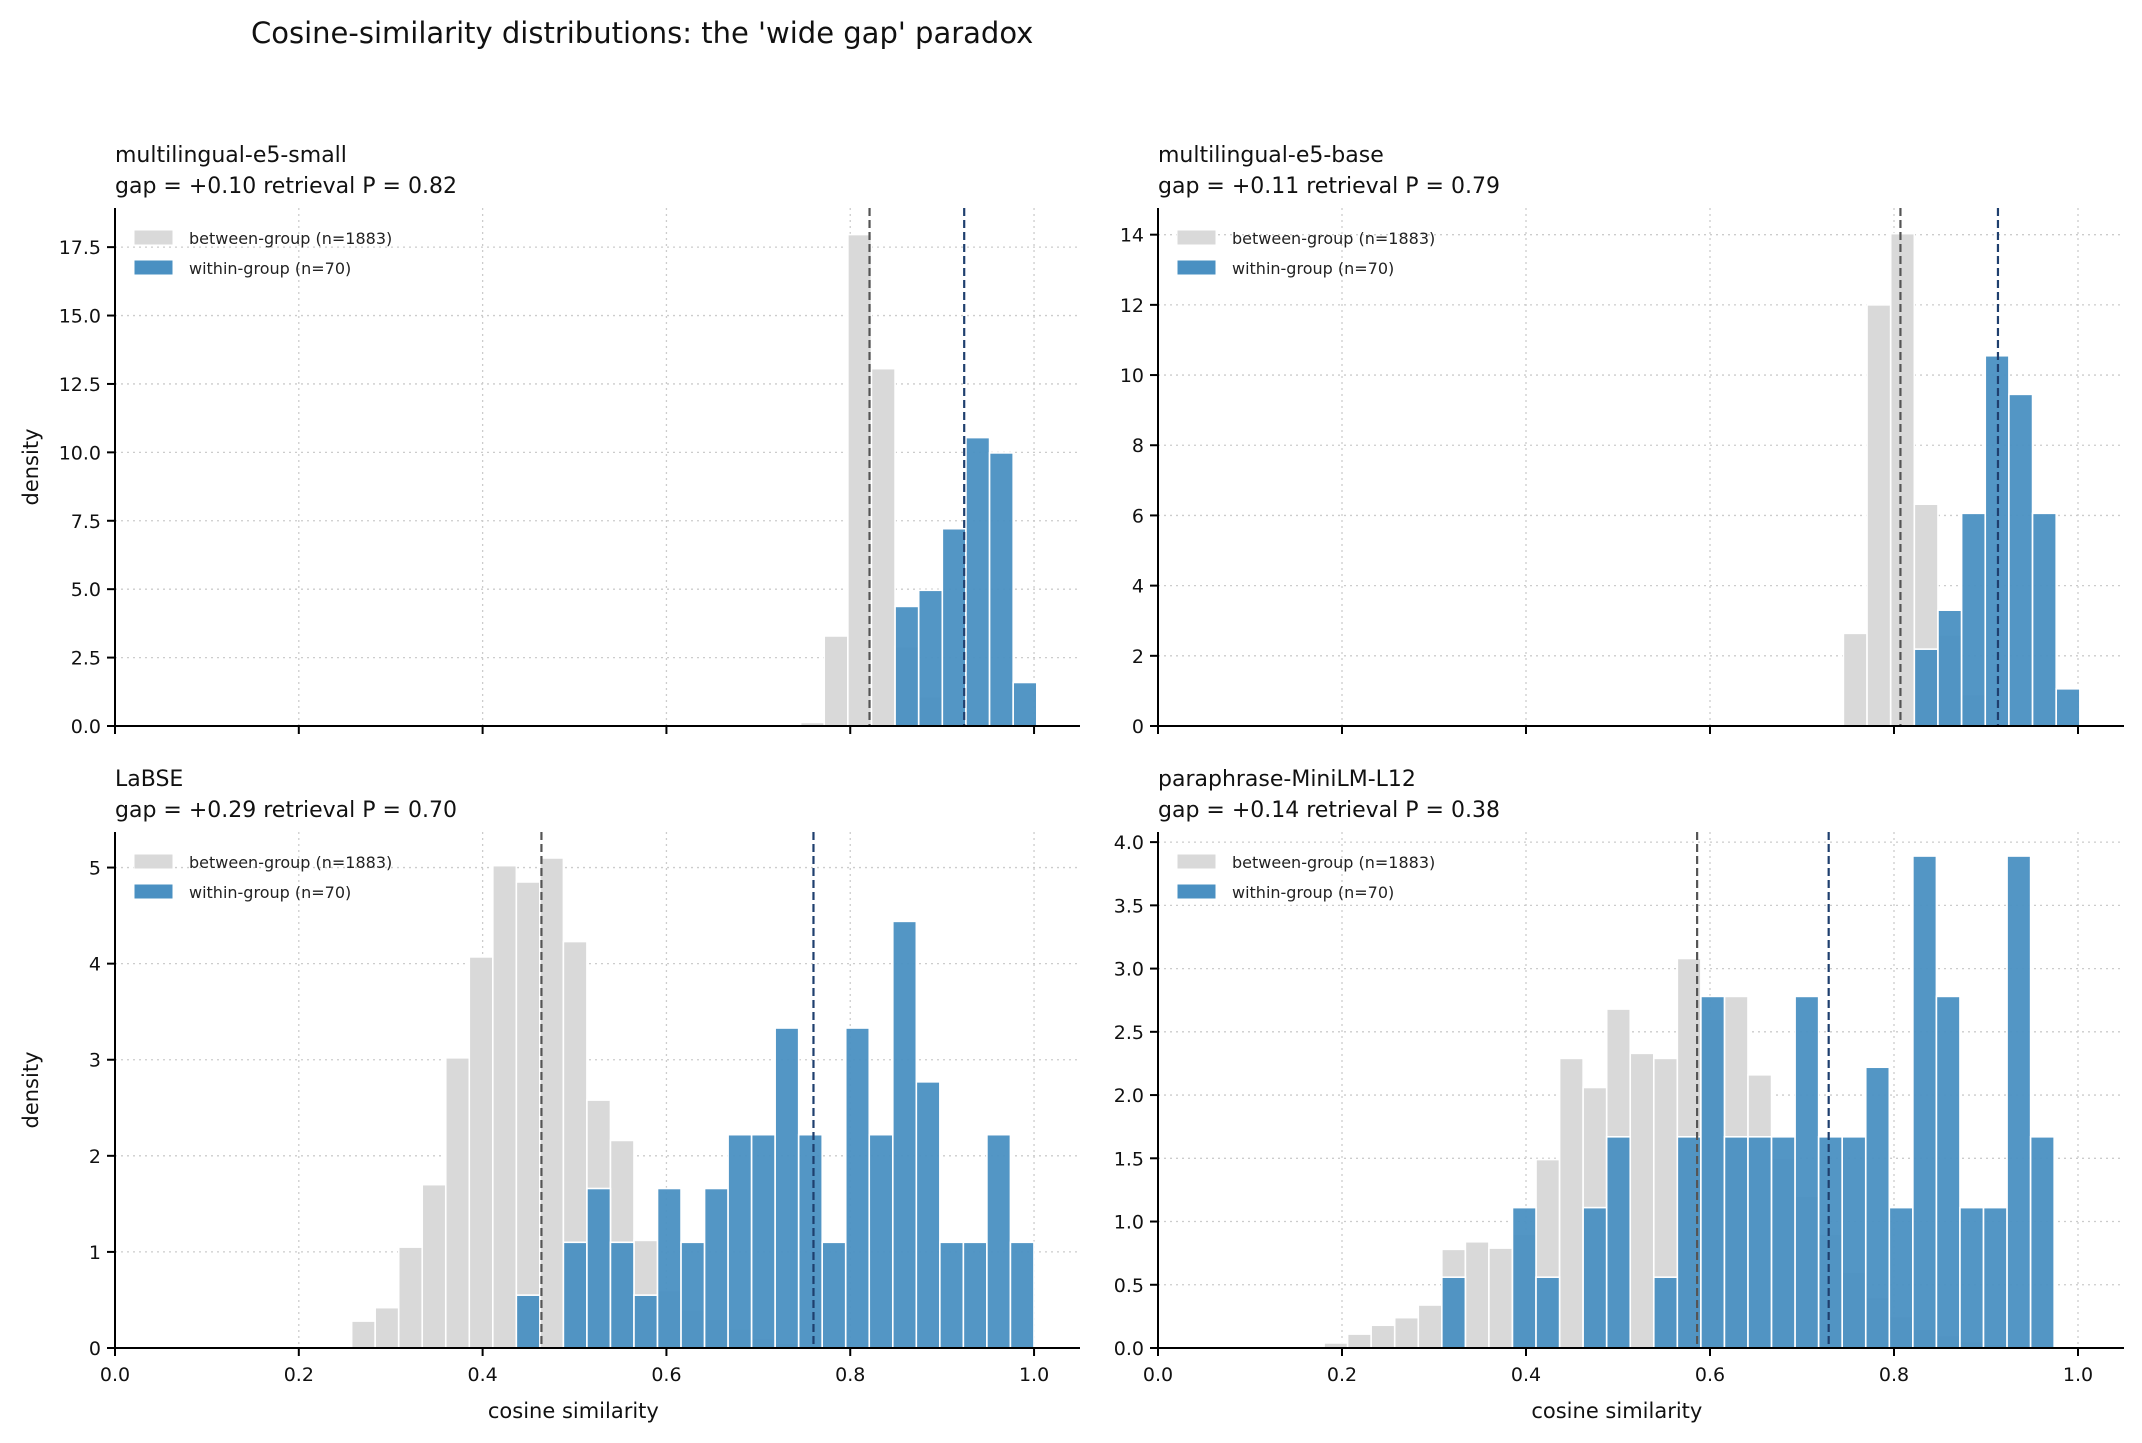 This screenshot has height=1443, width=2142. What do you see at coordinates (1329, 186) in the screenshot?
I see `subplot-subtitle: gap = +0.11 retrieval P = 0.79` at bounding box center [1329, 186].